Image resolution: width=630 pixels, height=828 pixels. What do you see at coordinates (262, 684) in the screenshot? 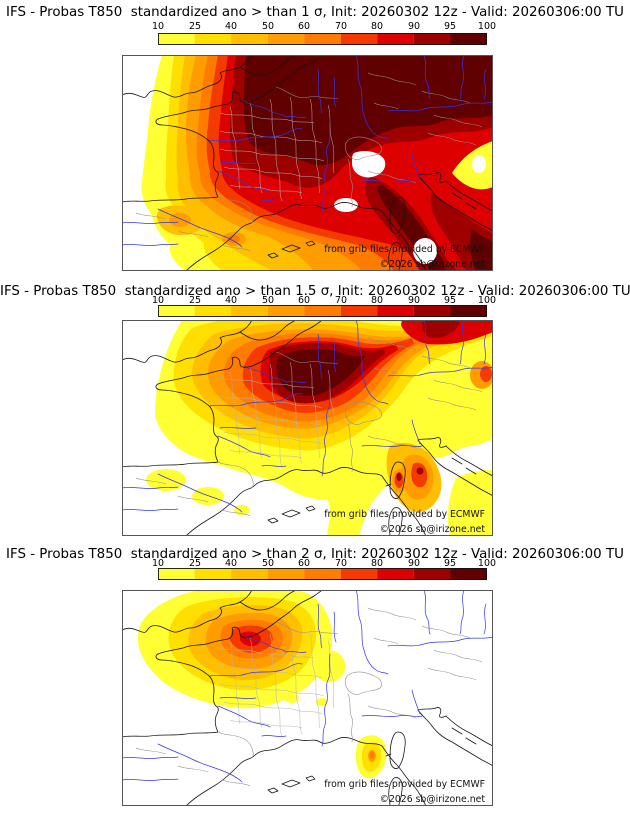
I see `probability-field-sigma2` at bounding box center [262, 684].